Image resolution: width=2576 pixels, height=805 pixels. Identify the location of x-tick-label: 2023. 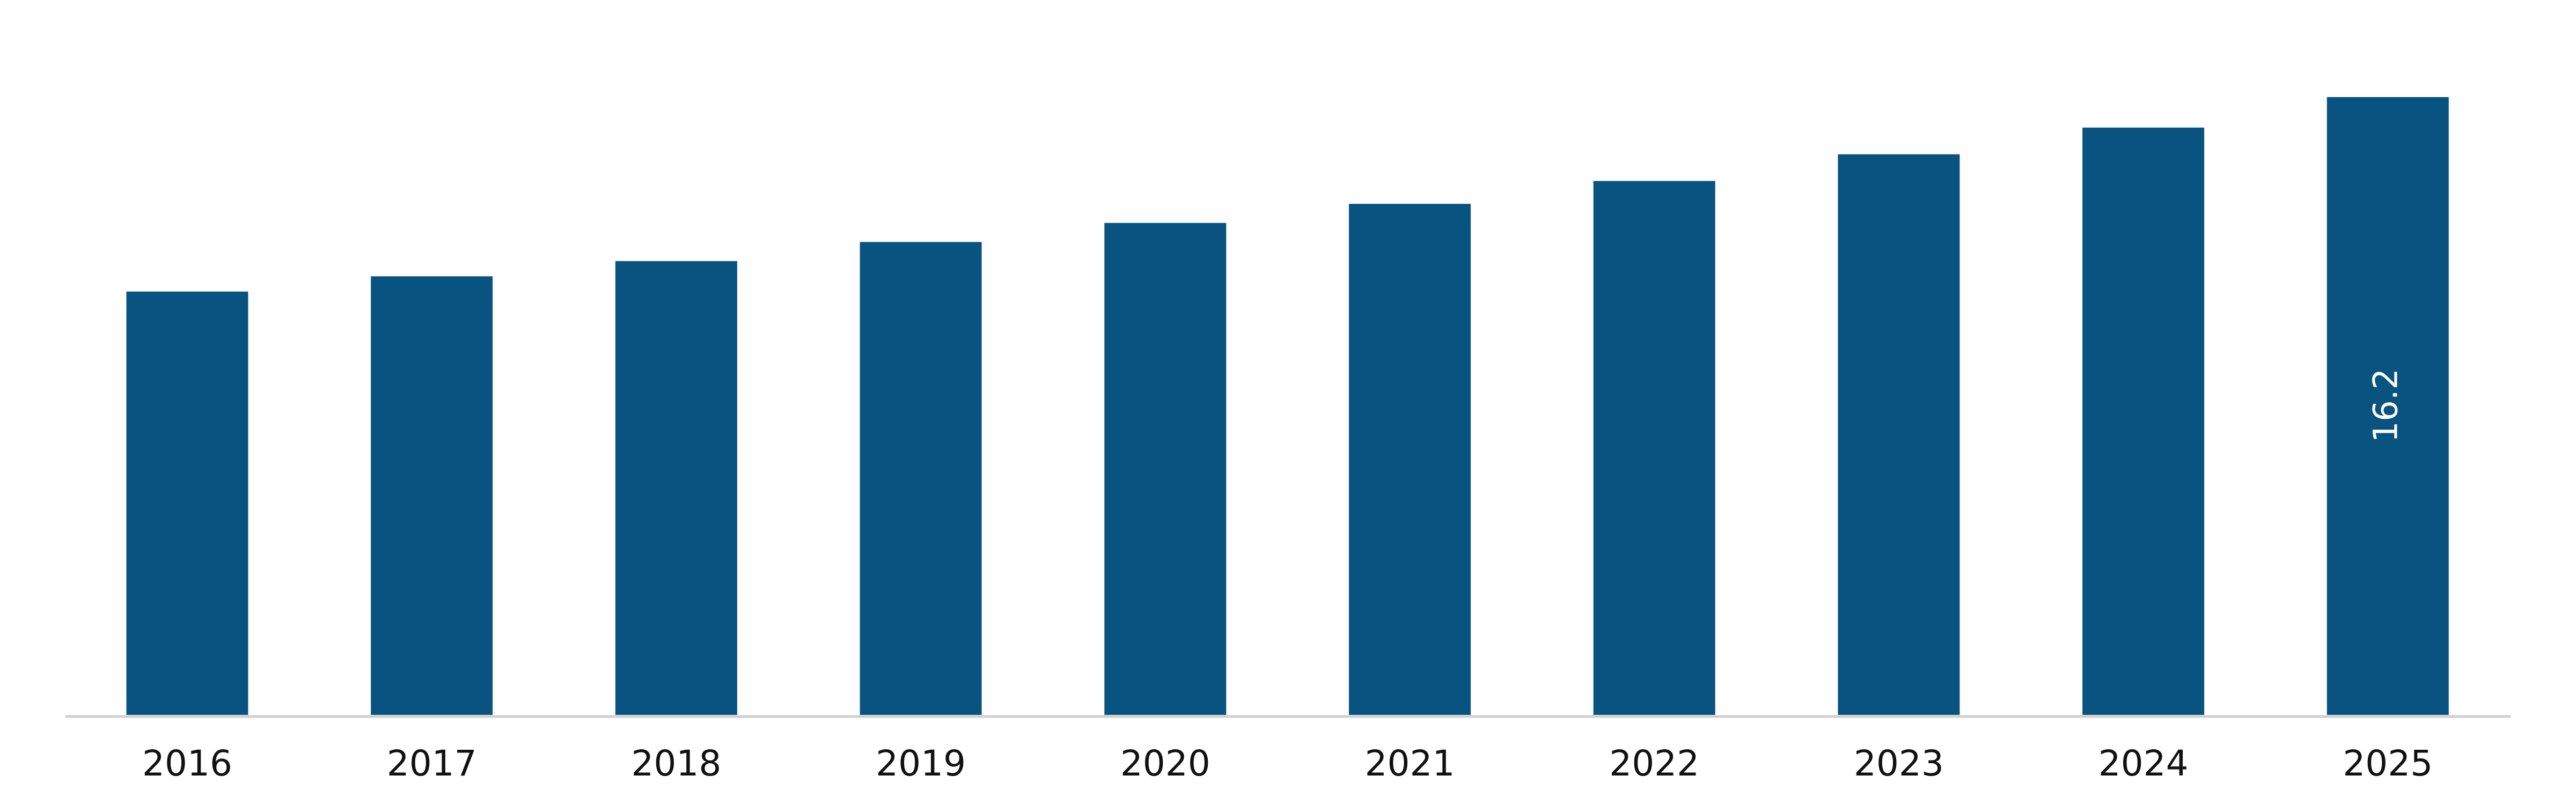
(1899, 763).